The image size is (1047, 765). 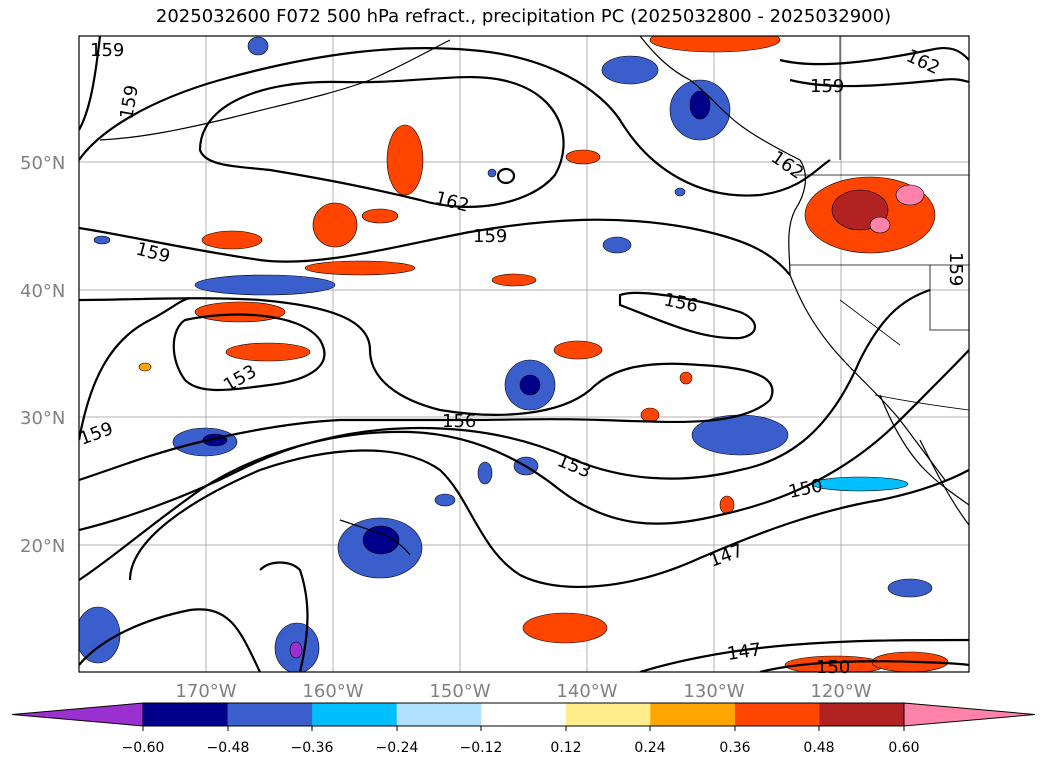 I want to click on colorbar-tick-label: −0.60, so click(x=143, y=748).